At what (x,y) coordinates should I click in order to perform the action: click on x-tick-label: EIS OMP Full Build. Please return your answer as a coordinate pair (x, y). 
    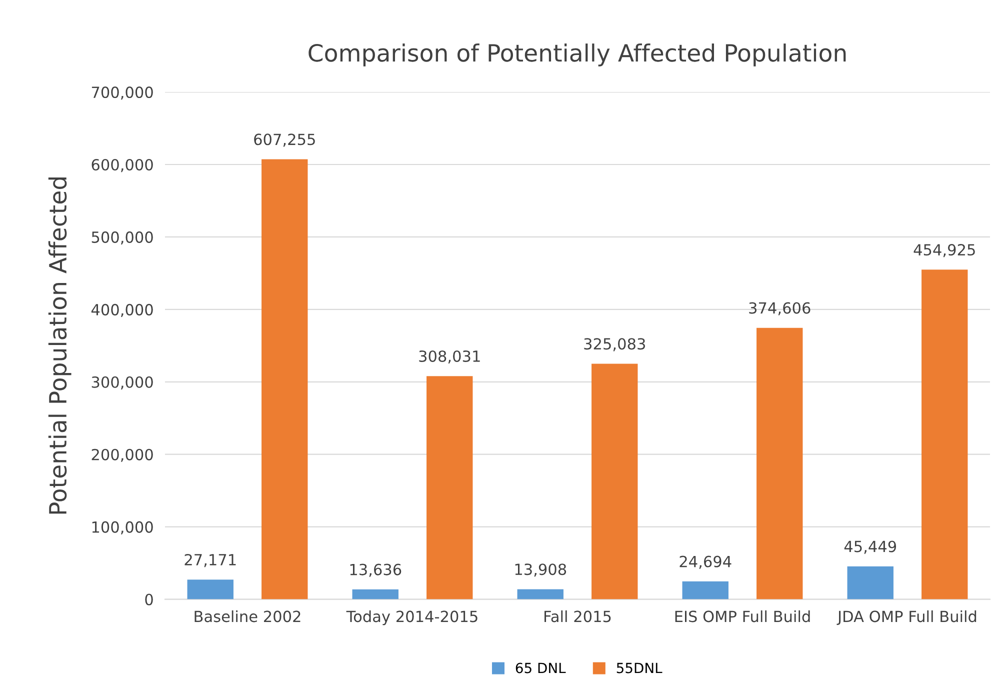
    Looking at the image, I should click on (742, 616).